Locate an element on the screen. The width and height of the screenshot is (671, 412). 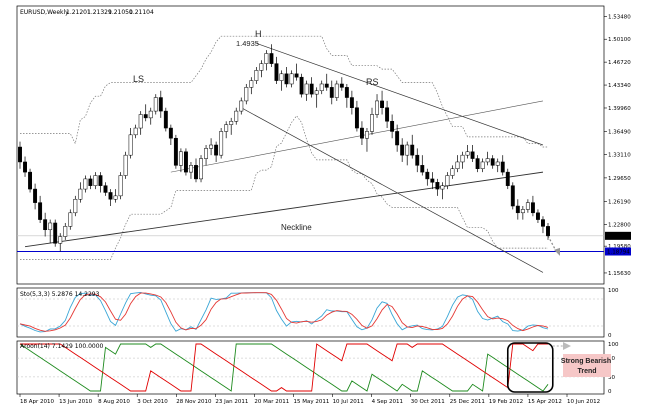
price-tick-label: 1.15630 is located at coordinates (619, 274).